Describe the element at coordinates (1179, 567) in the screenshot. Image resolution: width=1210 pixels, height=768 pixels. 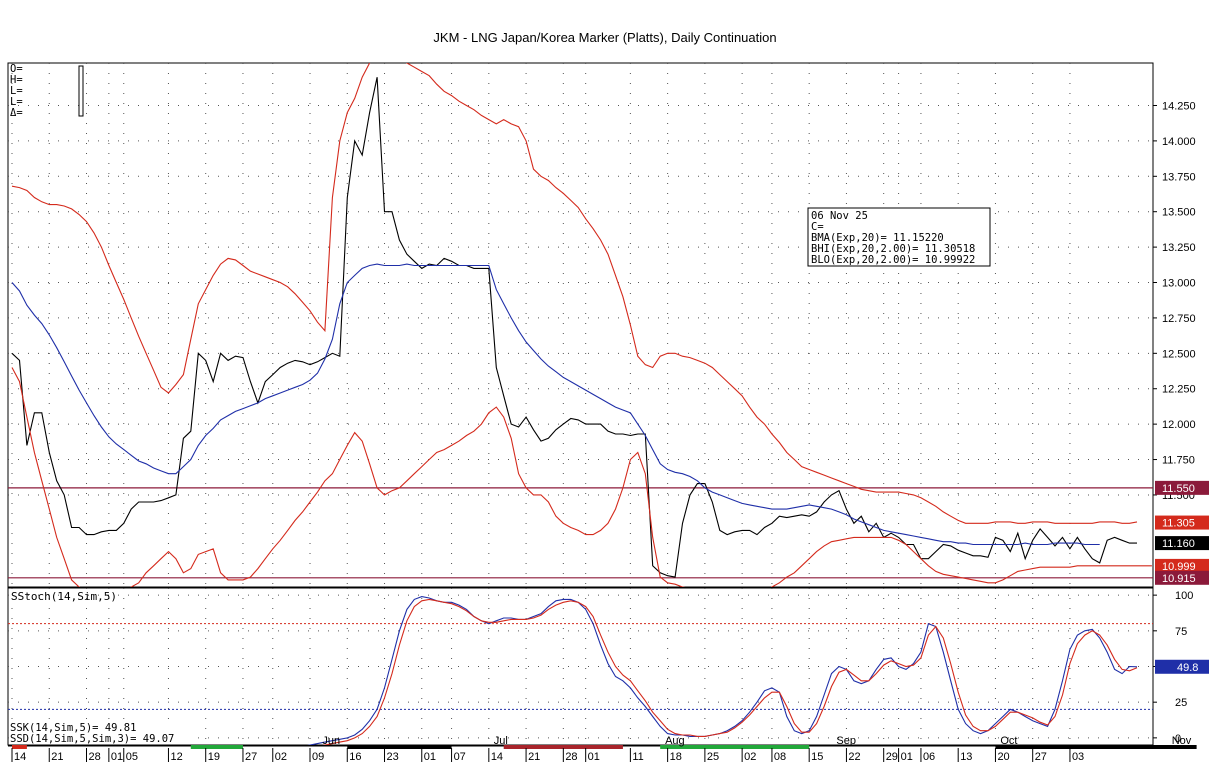
I see `price-label-text: 10.999` at that location.